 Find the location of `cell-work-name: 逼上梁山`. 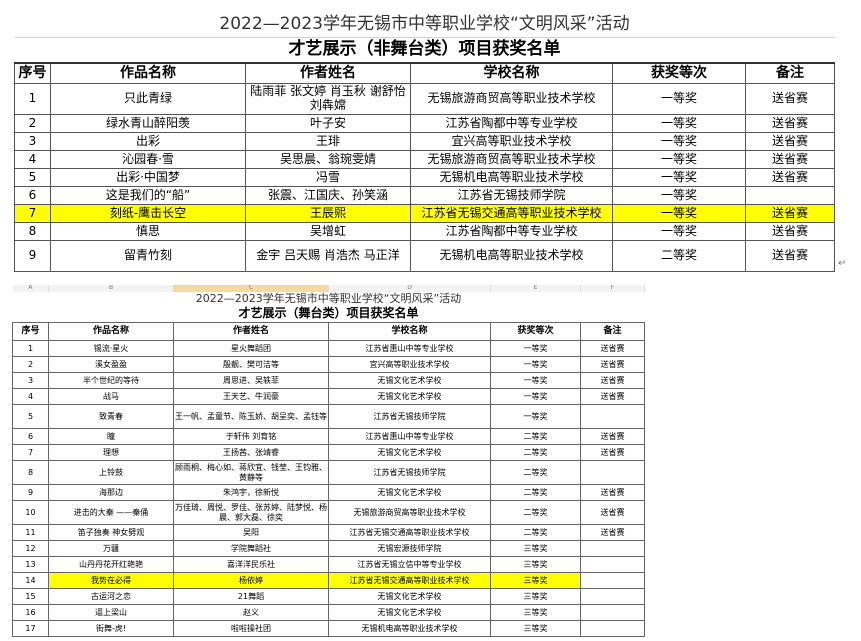

cell-work-name: 逼上梁山 is located at coordinates (111, 612).